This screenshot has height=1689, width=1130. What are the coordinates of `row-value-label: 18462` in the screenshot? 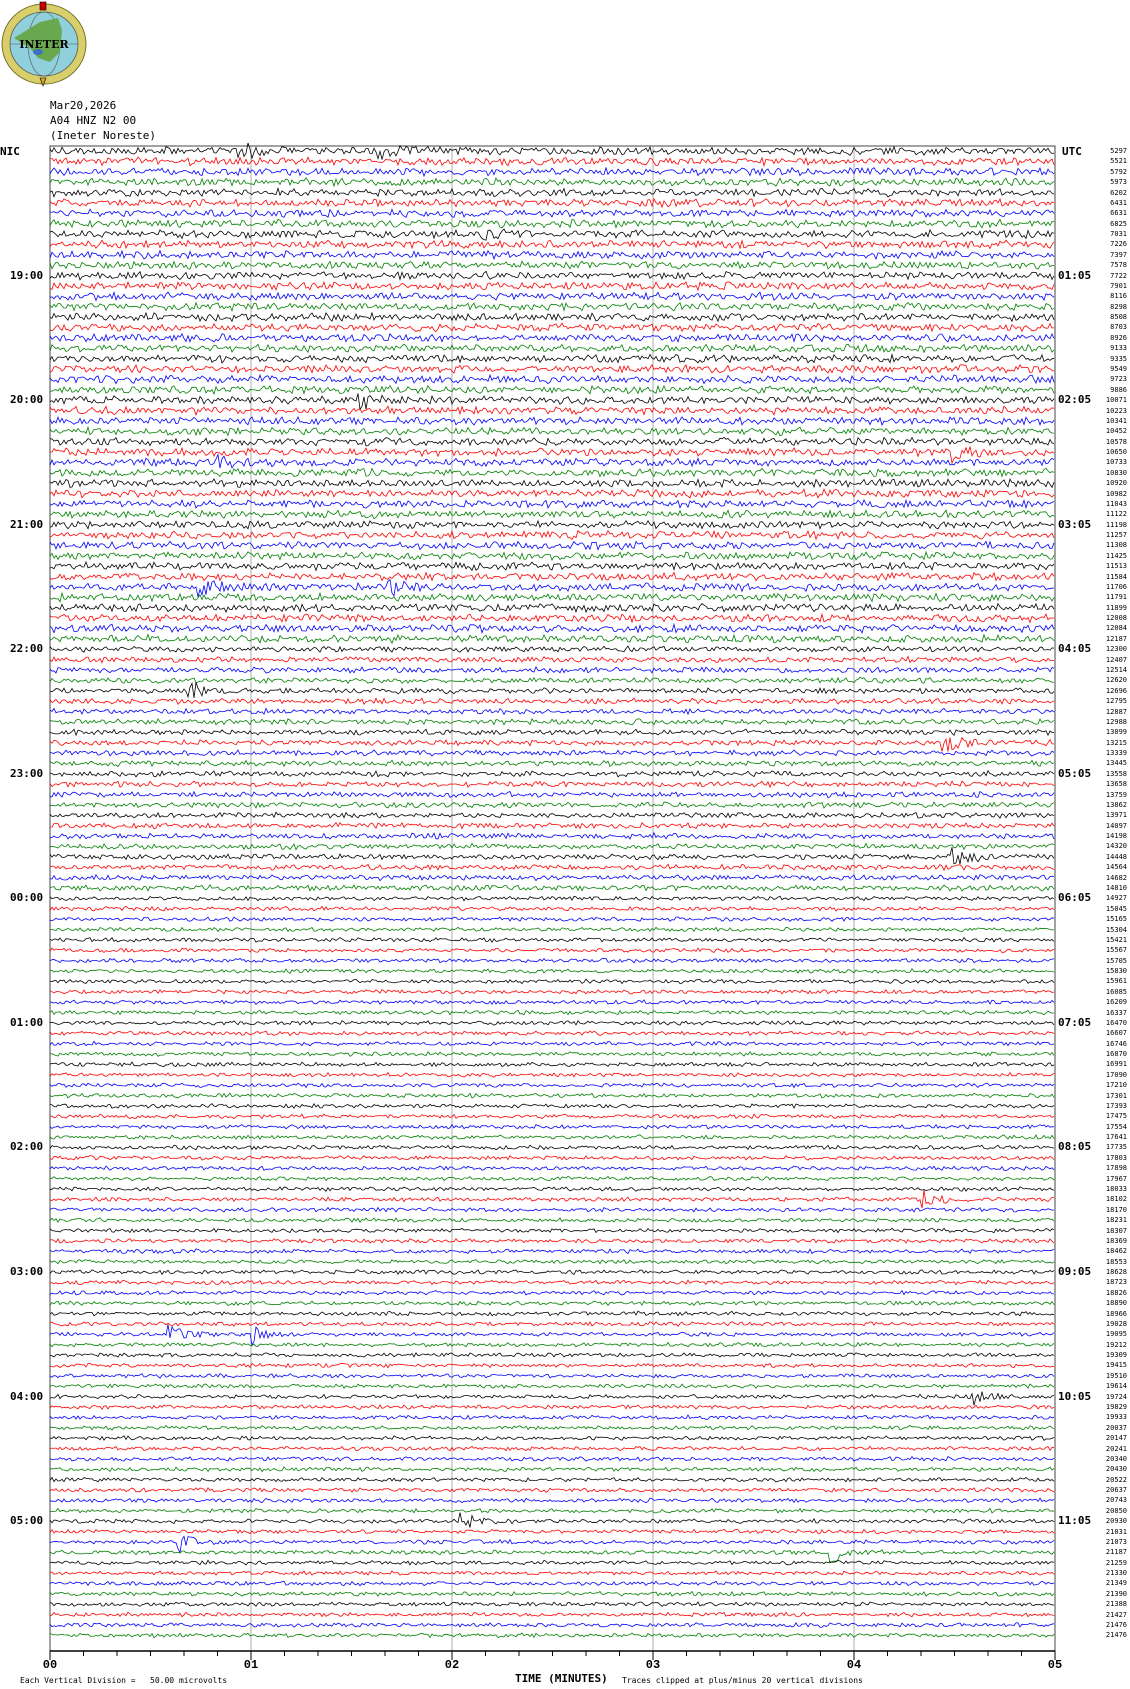 It's located at (1116, 1251).